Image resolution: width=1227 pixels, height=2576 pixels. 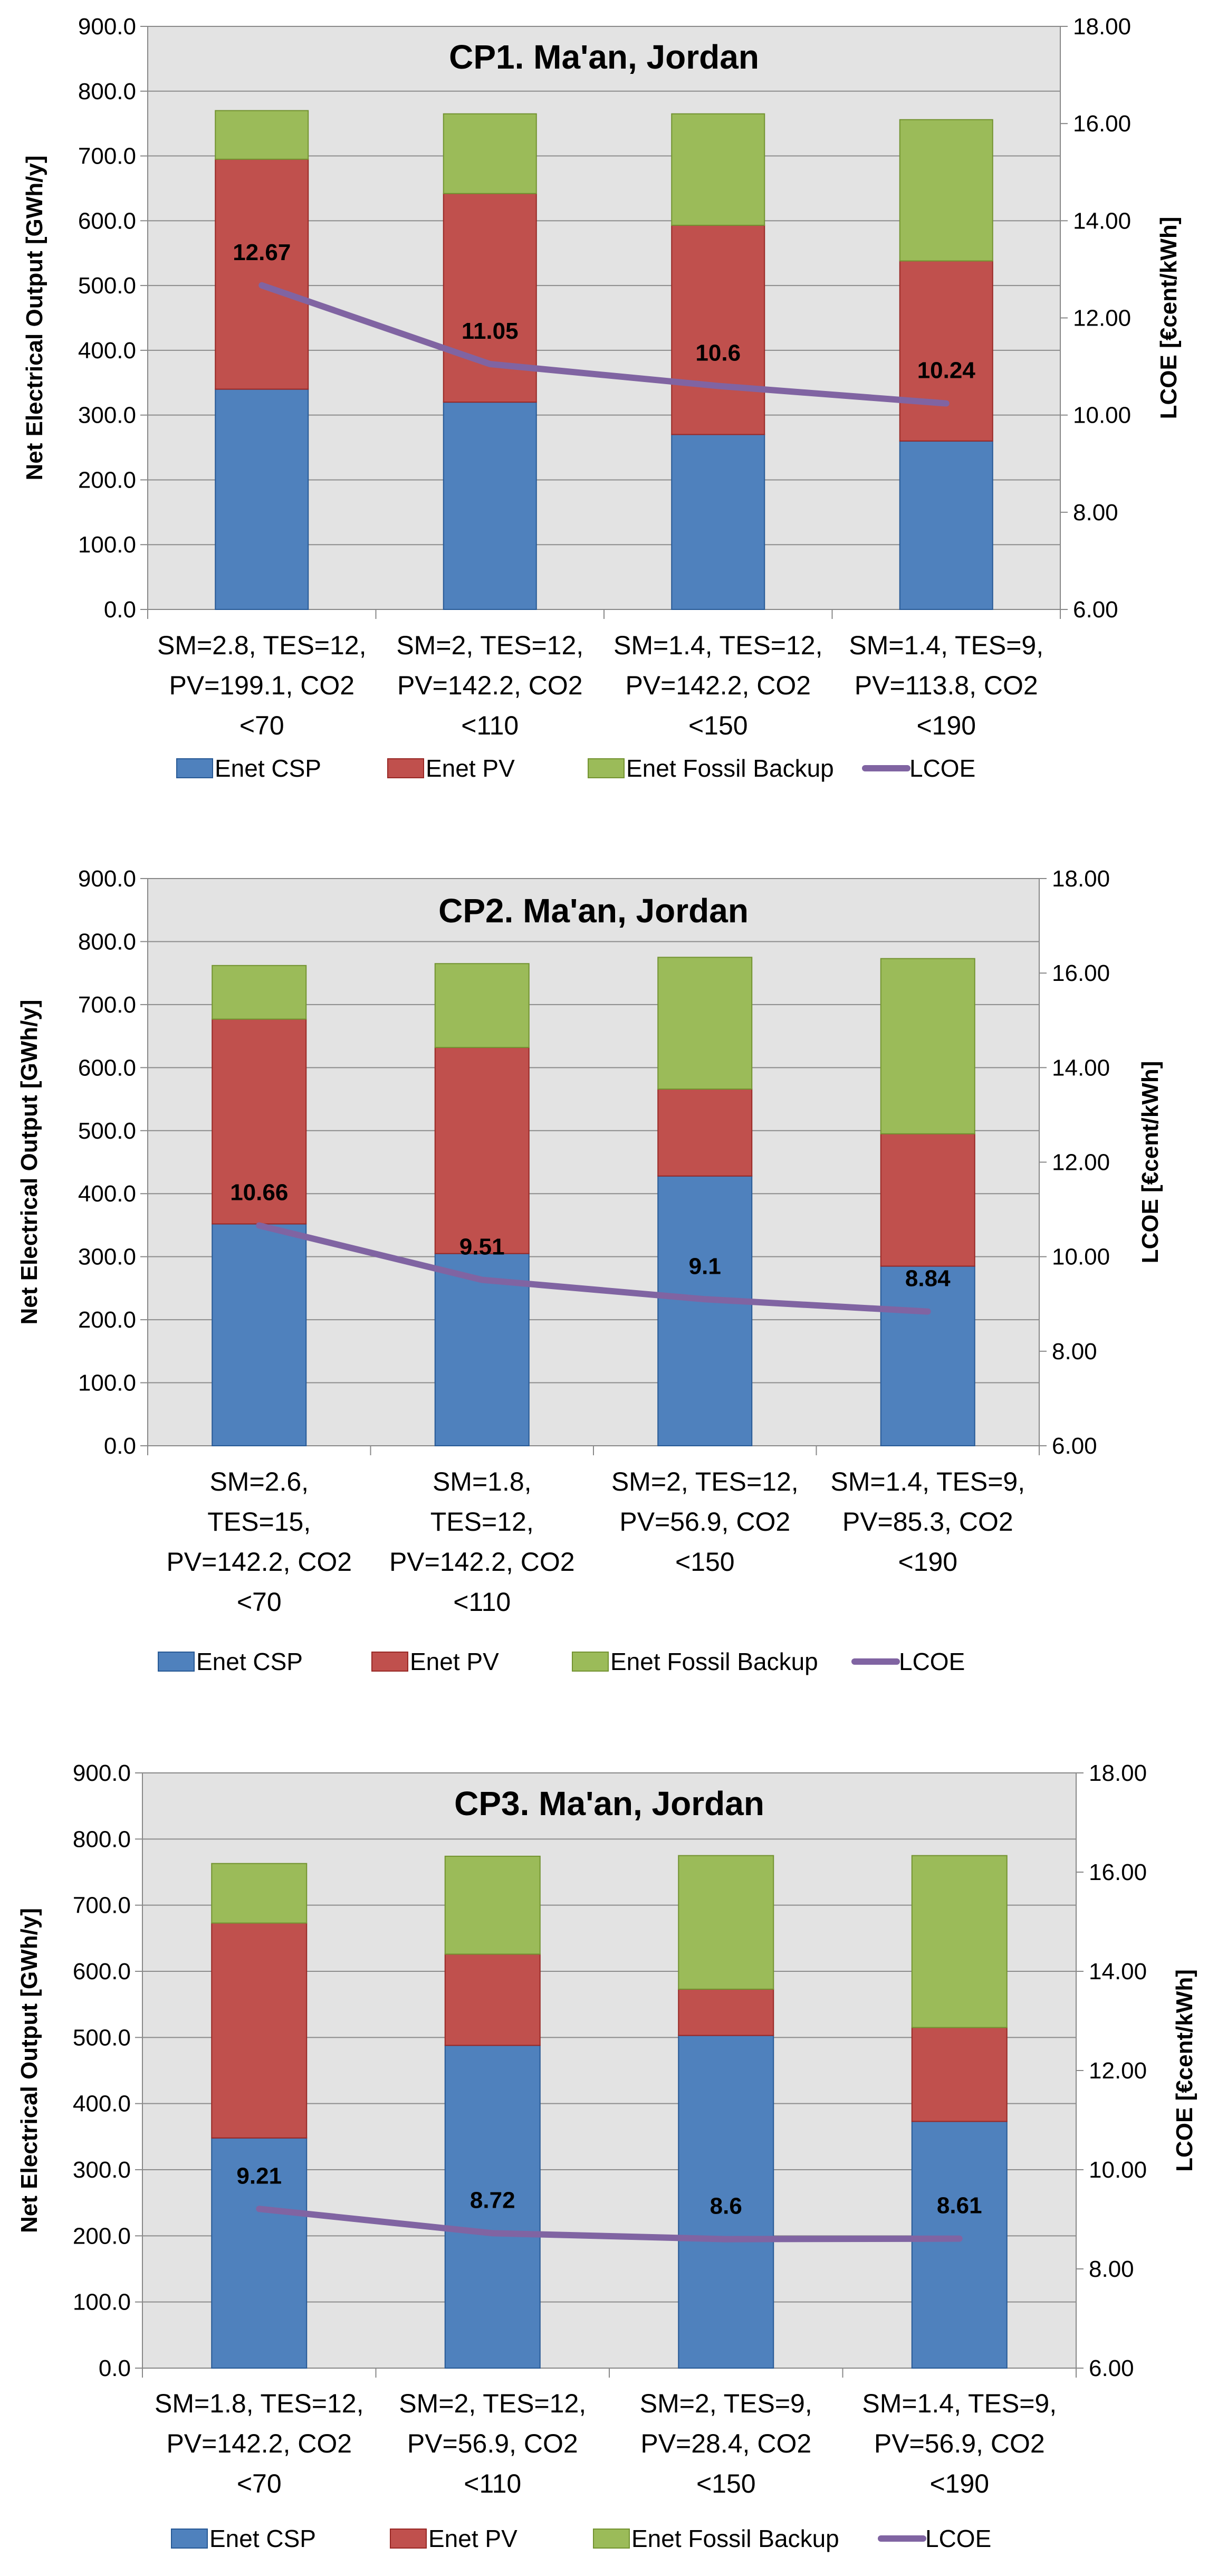 What do you see at coordinates (959, 2443) in the screenshot?
I see `x-category-label: SM=1.4, TES=9, PV=56.9, CO2 <190` at bounding box center [959, 2443].